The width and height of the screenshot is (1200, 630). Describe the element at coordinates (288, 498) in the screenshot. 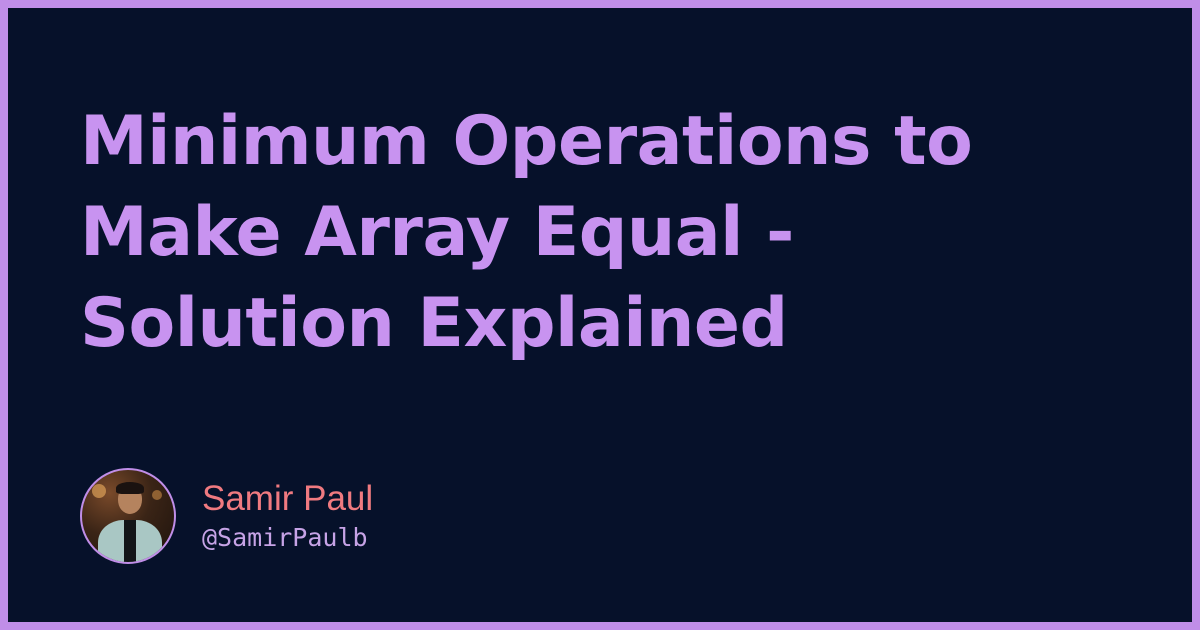

I see `author-name: Samir Paul` at that location.